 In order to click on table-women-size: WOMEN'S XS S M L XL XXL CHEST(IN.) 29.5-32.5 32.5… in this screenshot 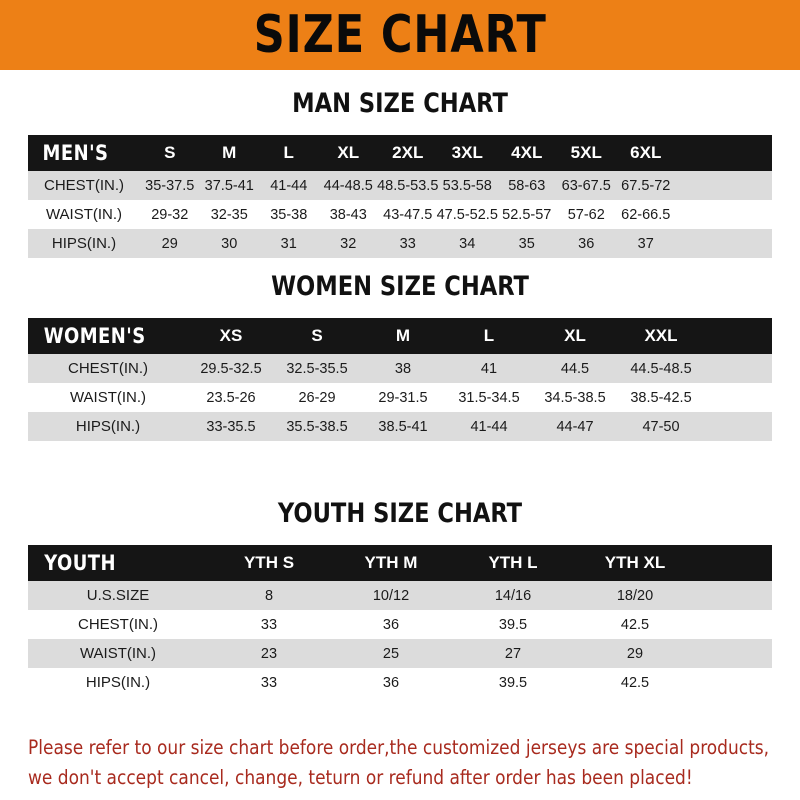, I will do `click(400, 379)`.